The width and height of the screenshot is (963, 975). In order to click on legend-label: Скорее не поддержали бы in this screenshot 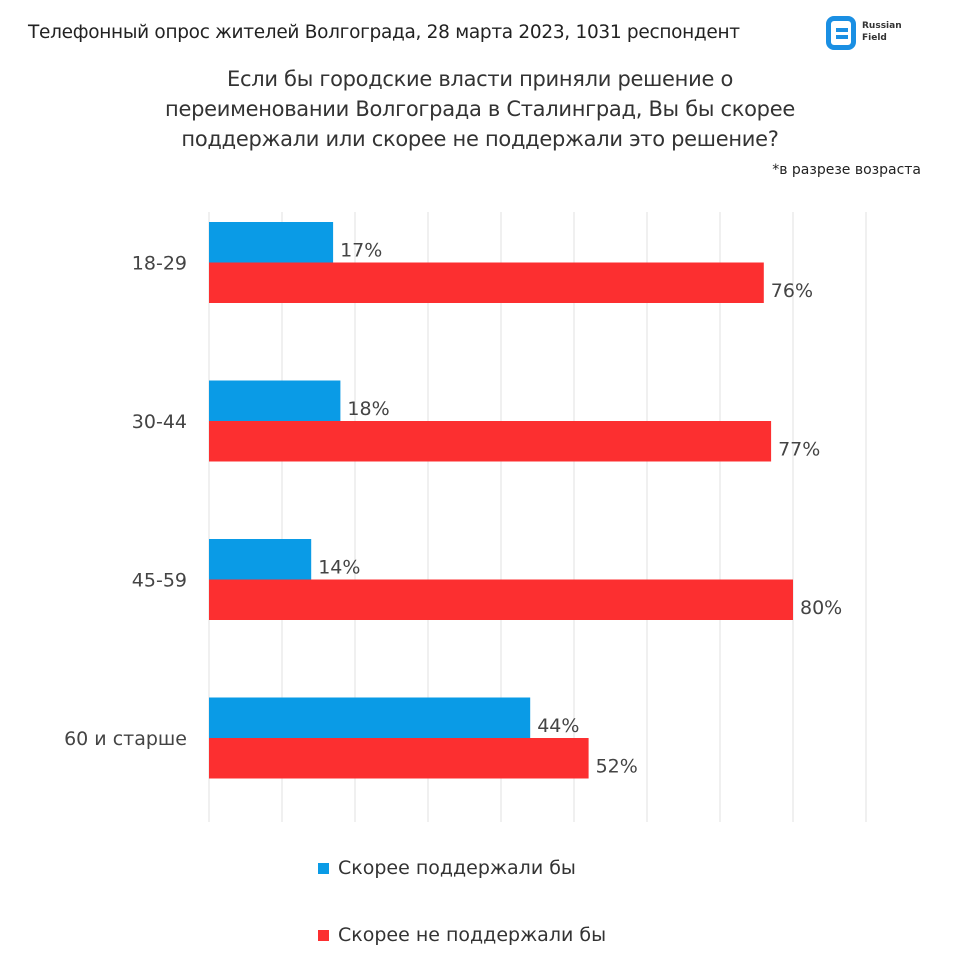, I will do `click(472, 935)`.